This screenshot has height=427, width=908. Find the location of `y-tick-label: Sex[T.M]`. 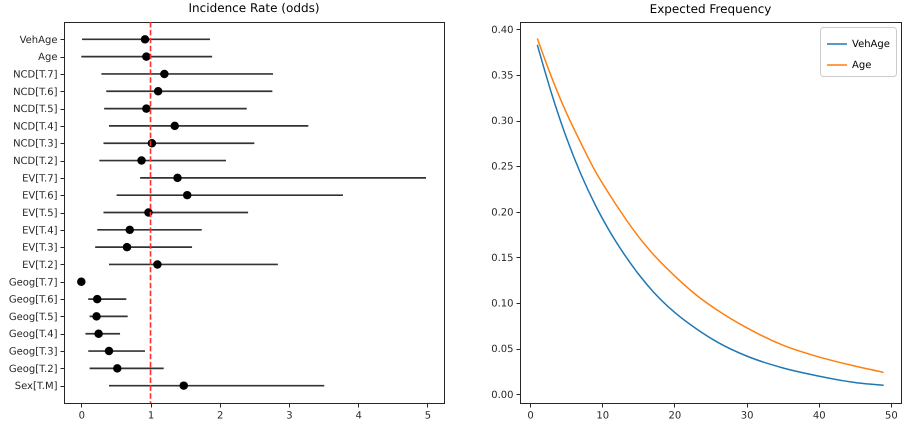

y-tick-label: Sex[T.M] is located at coordinates (36, 386).